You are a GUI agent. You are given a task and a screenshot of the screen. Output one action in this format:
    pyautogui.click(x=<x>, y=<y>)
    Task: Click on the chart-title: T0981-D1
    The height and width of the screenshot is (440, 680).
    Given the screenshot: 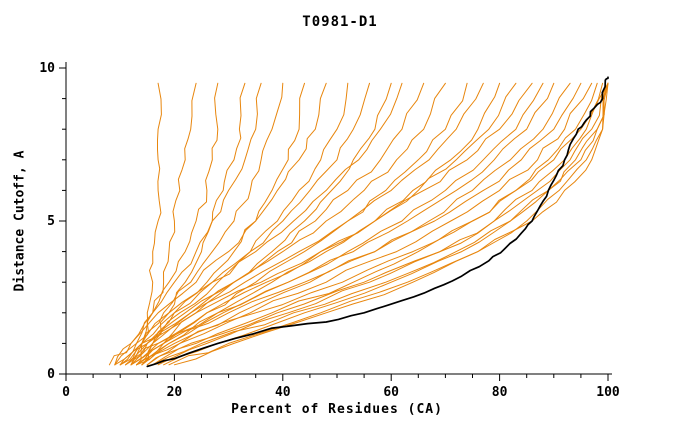 What is the action you would take?
    pyautogui.click(x=340, y=22)
    